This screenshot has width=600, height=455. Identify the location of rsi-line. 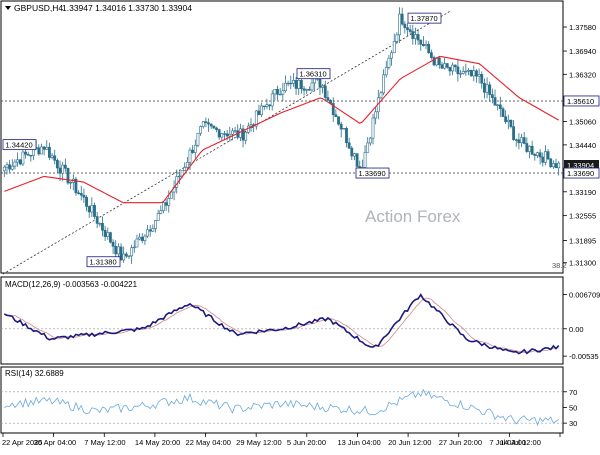
(281, 407).